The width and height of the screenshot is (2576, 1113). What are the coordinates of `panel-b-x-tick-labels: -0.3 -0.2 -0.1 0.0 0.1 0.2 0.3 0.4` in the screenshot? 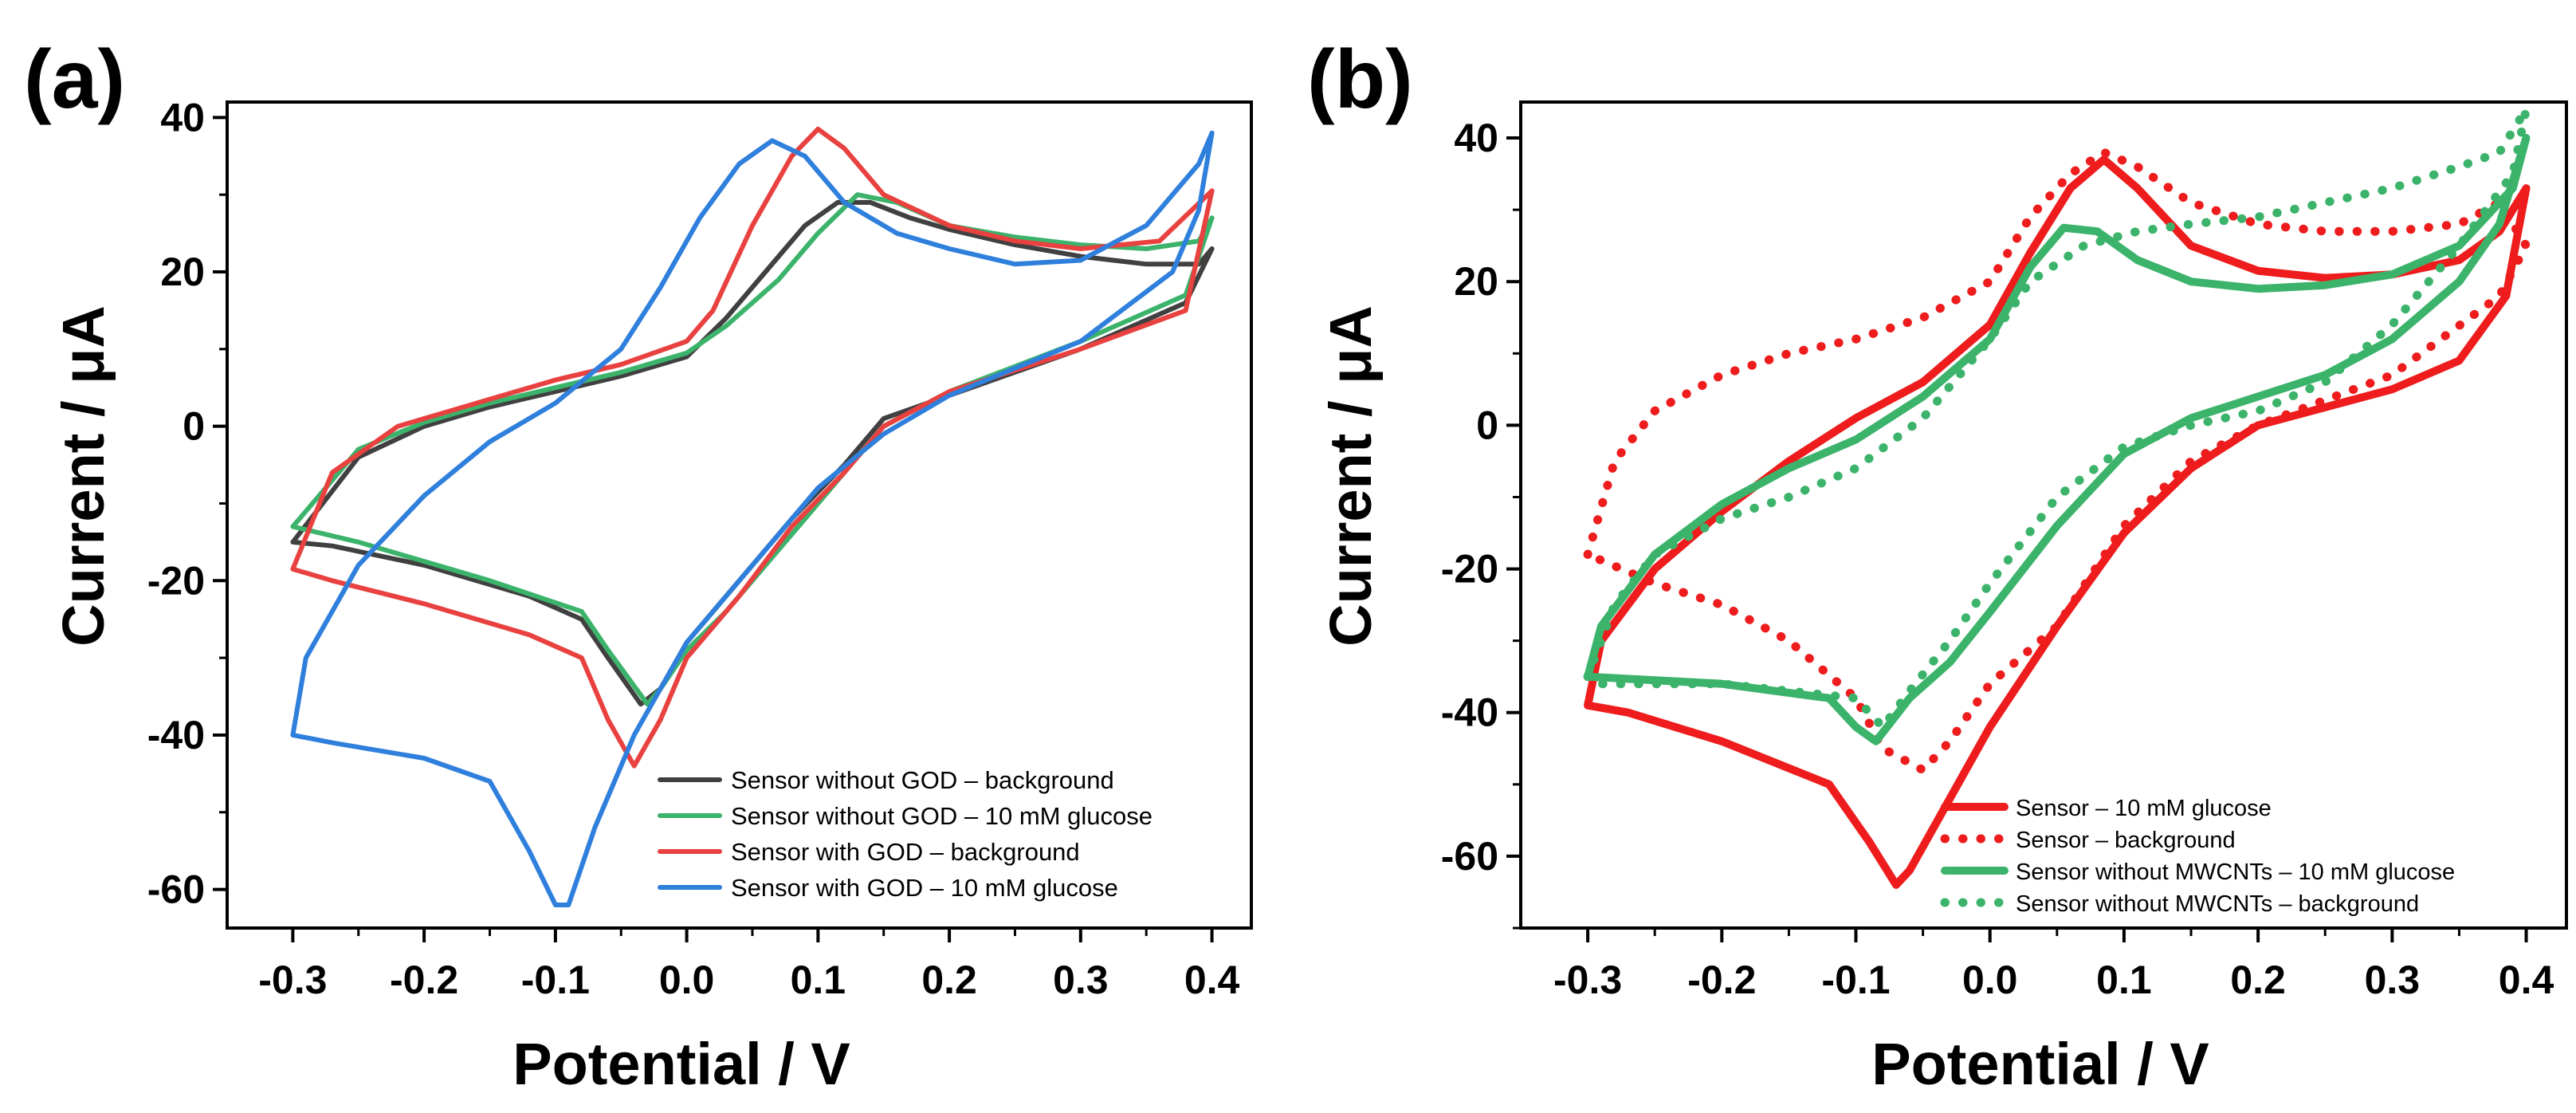 It's located at (2053, 980).